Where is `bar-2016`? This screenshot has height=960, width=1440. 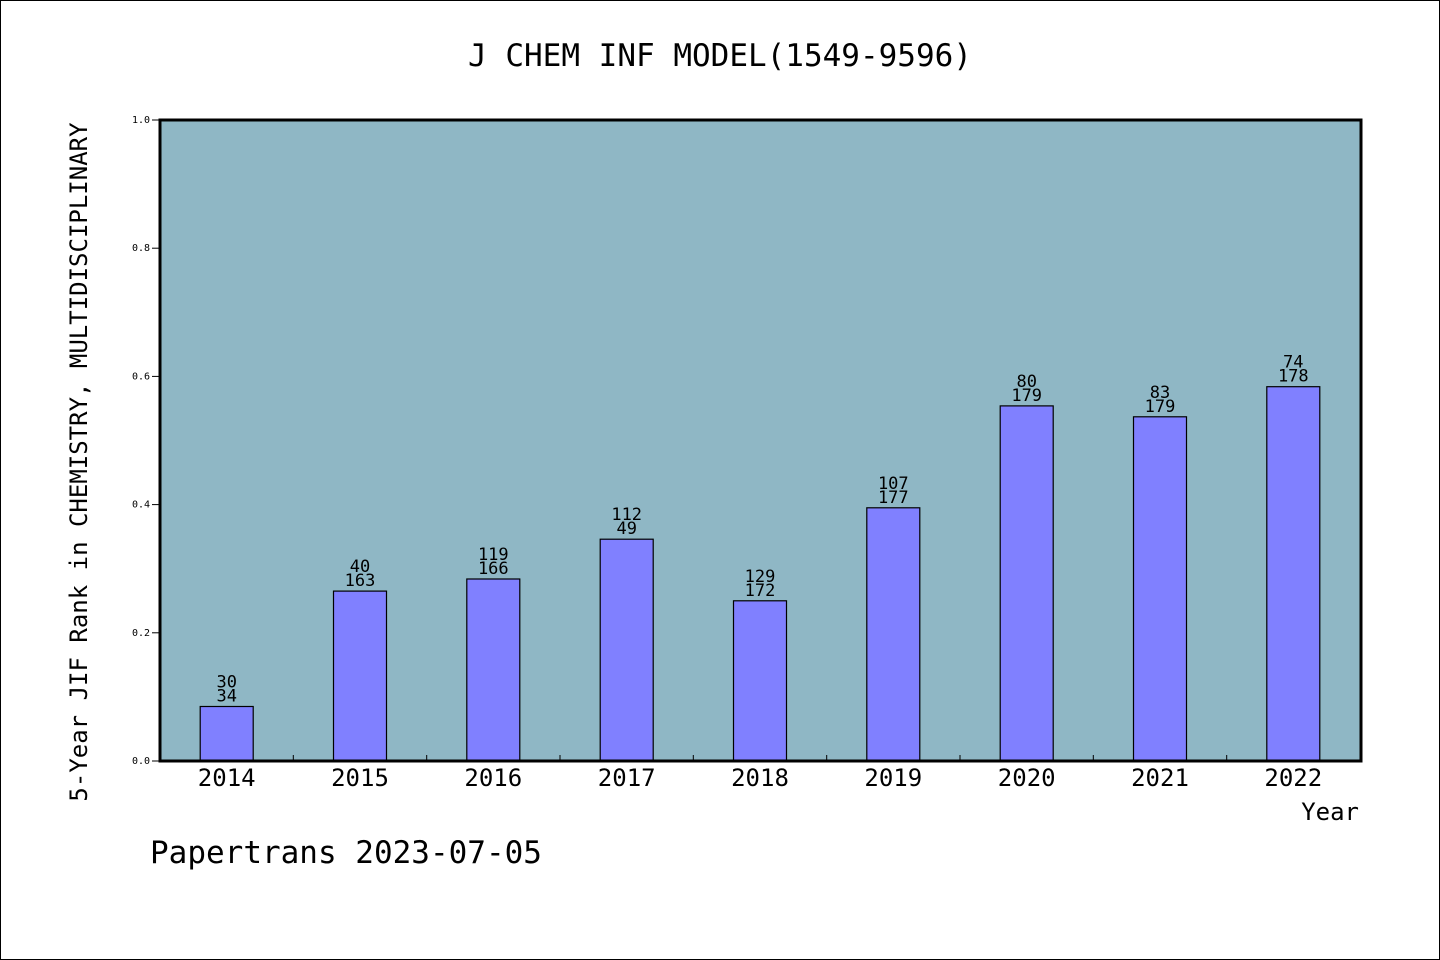
bar-2016 is located at coordinates (493, 670).